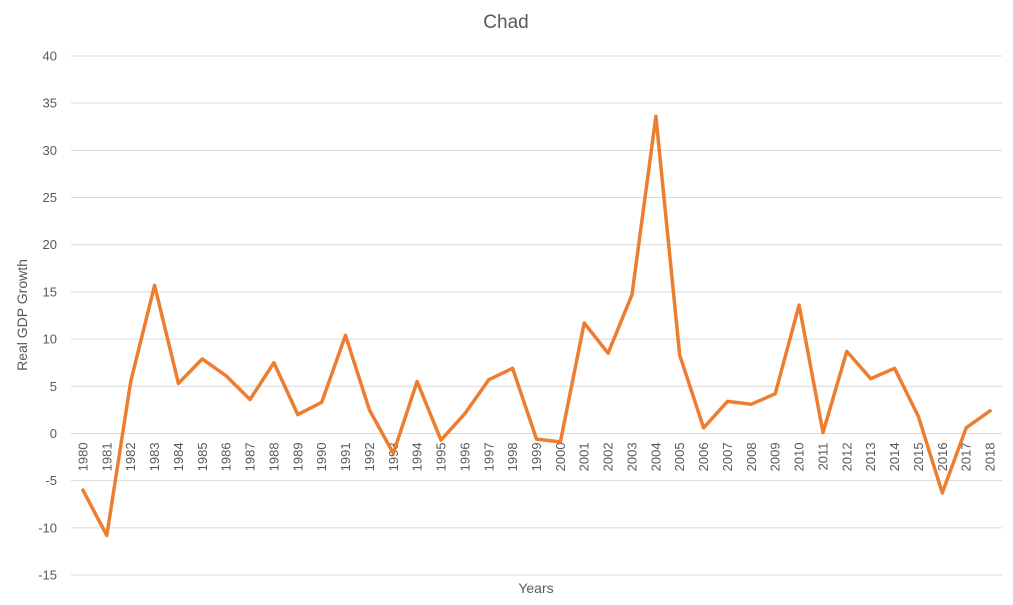  What do you see at coordinates (775, 456) in the screenshot?
I see `x-tick-label: 2009` at bounding box center [775, 456].